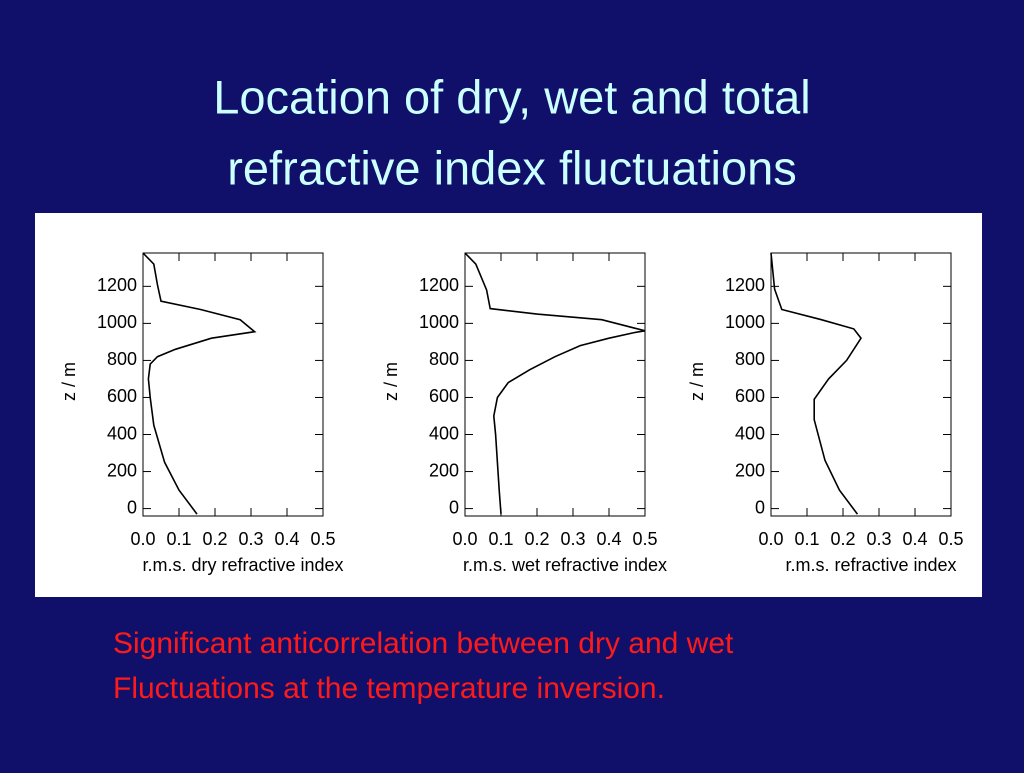 This screenshot has width=1024, height=773. What do you see at coordinates (512, 167) in the screenshot?
I see `slide-title: refractive index fluctuations` at bounding box center [512, 167].